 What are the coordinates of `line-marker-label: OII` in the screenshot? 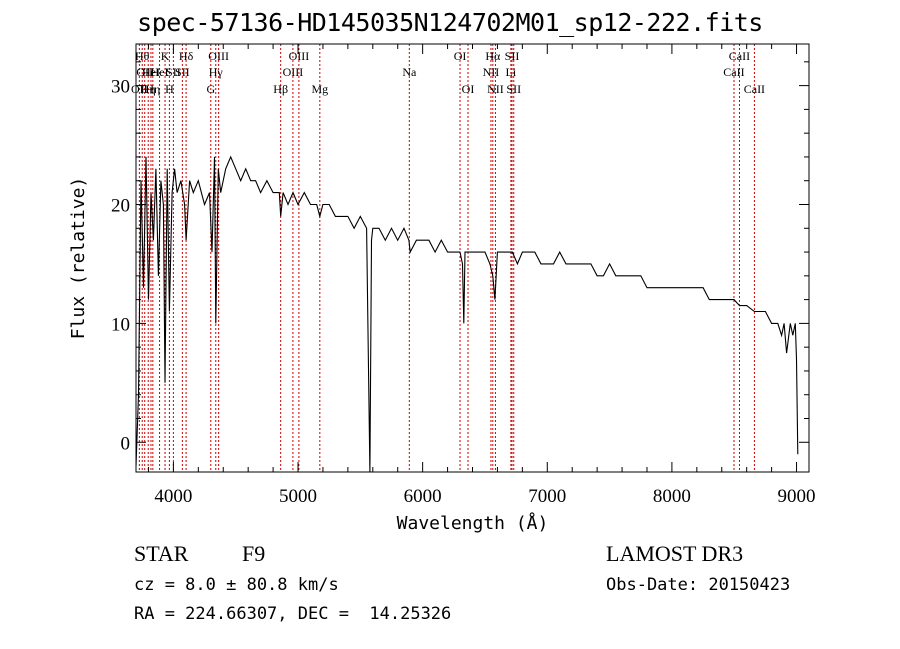 It's located at (144, 72).